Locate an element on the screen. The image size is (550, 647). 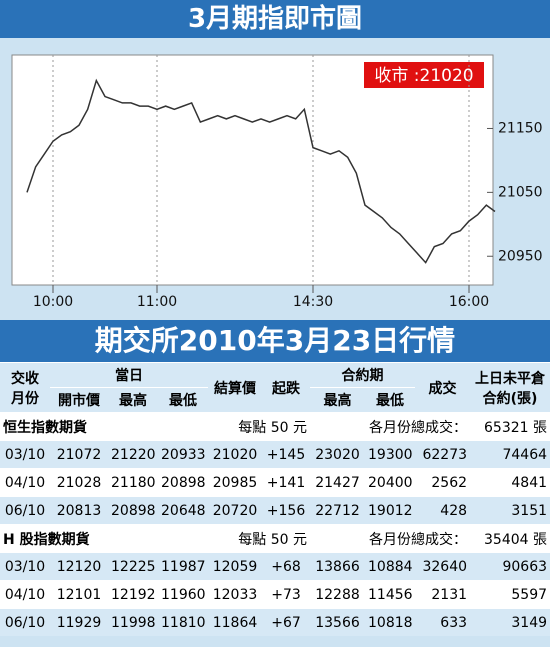
cell: 12225 is located at coordinates (133, 566).